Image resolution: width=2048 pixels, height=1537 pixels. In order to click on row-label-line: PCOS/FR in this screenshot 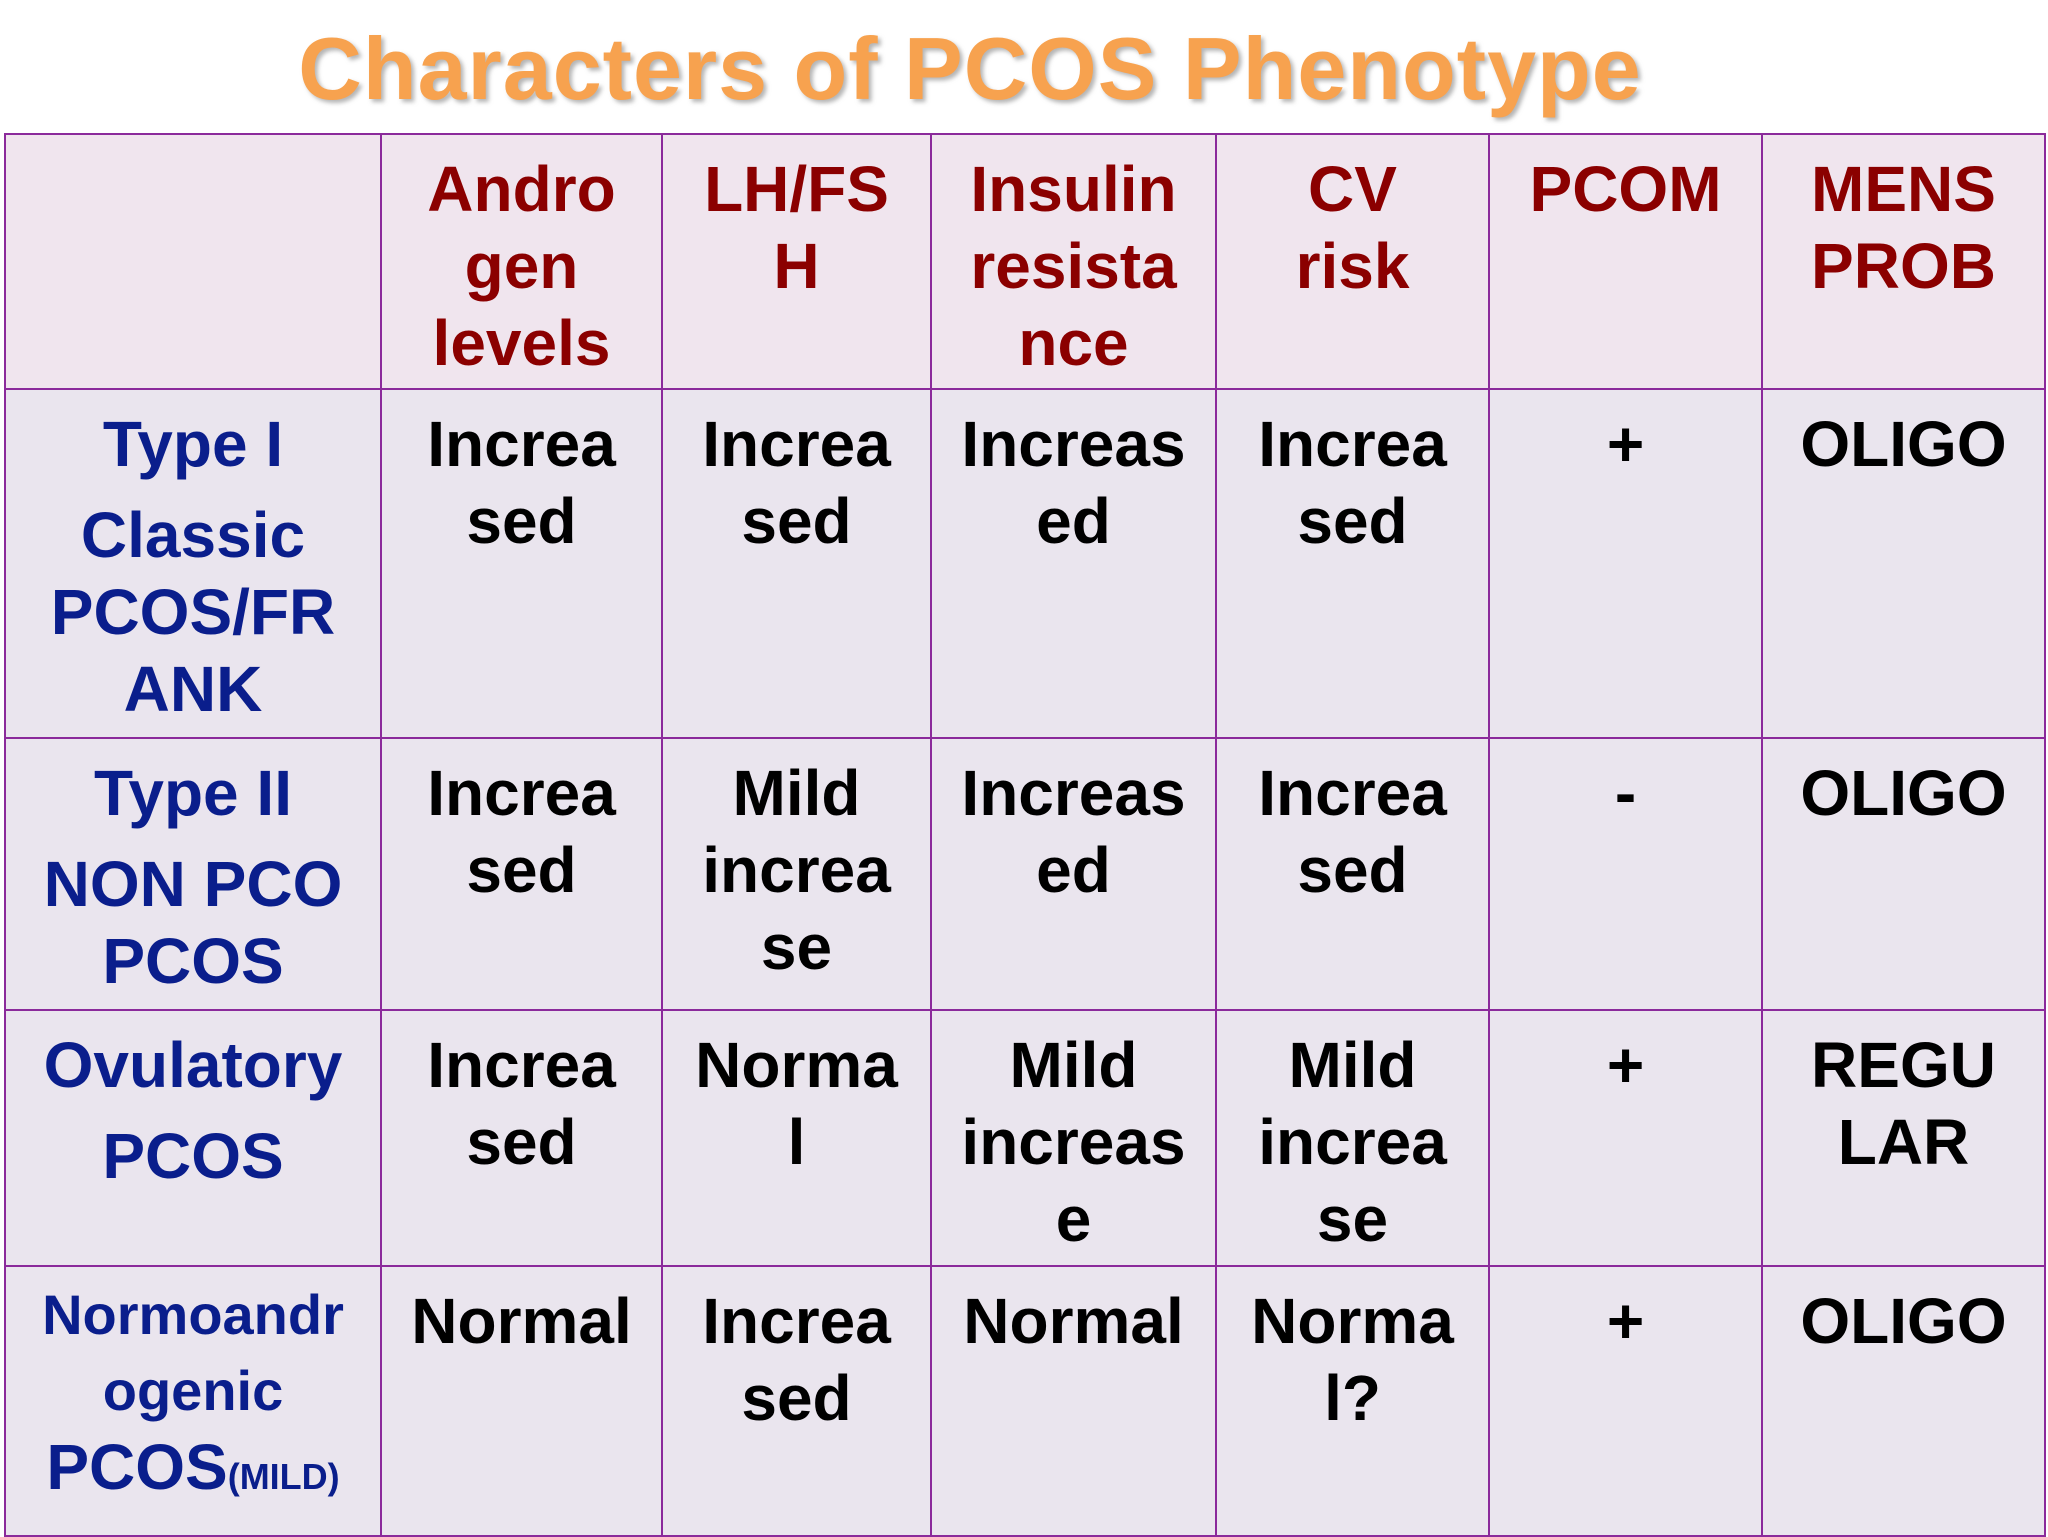, I will do `click(193, 612)`.